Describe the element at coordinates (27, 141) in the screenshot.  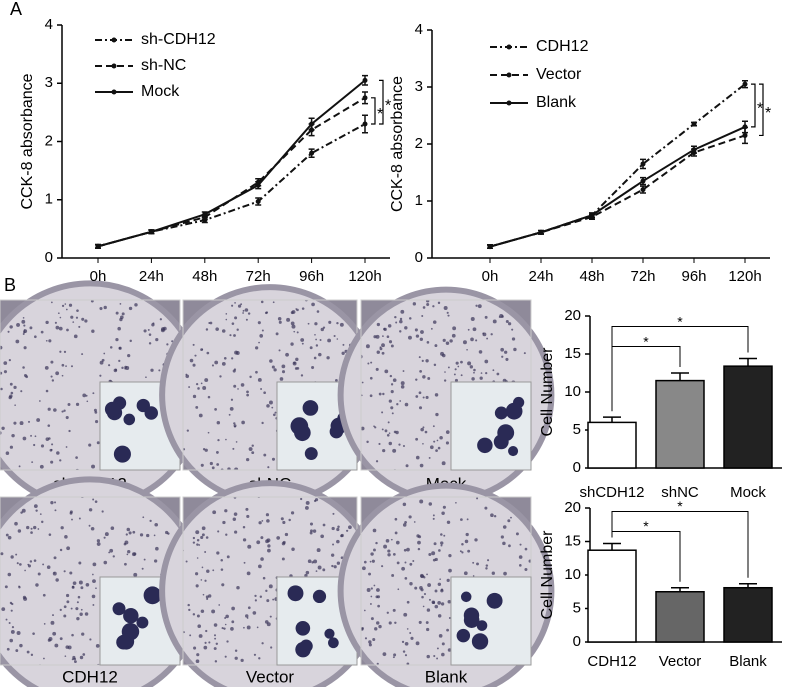
I see `y-axis-title: CCK-8 absorbance` at that location.